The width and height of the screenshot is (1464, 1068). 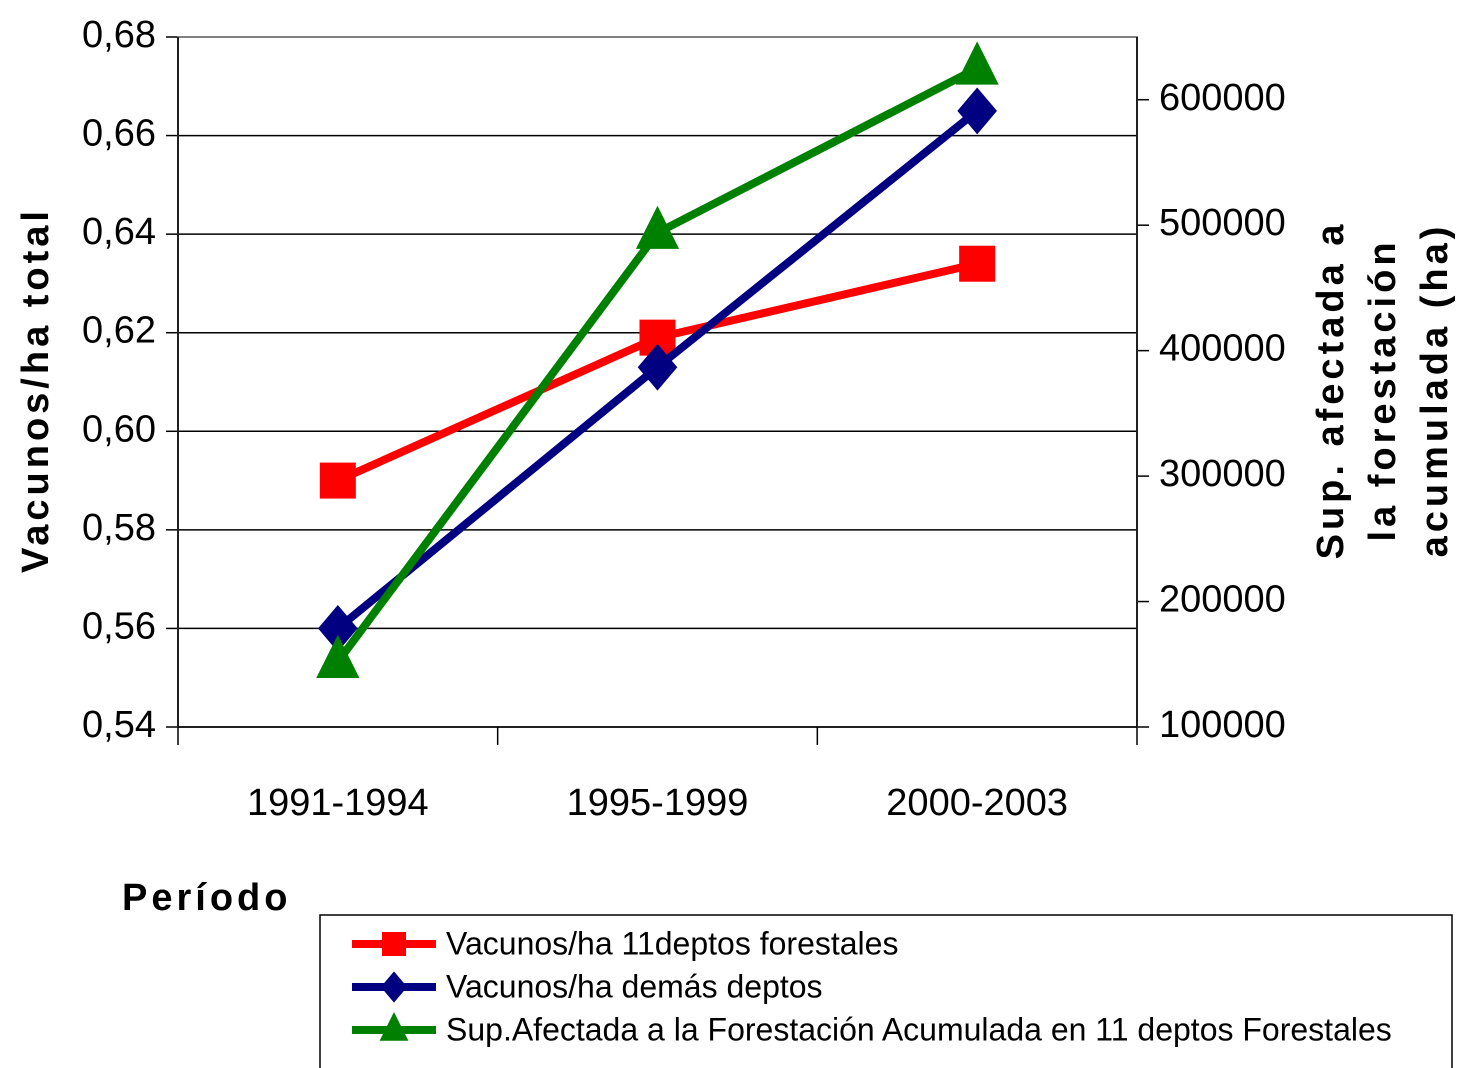 I want to click on x-tick-label: 2000-2003, so click(x=977, y=803).